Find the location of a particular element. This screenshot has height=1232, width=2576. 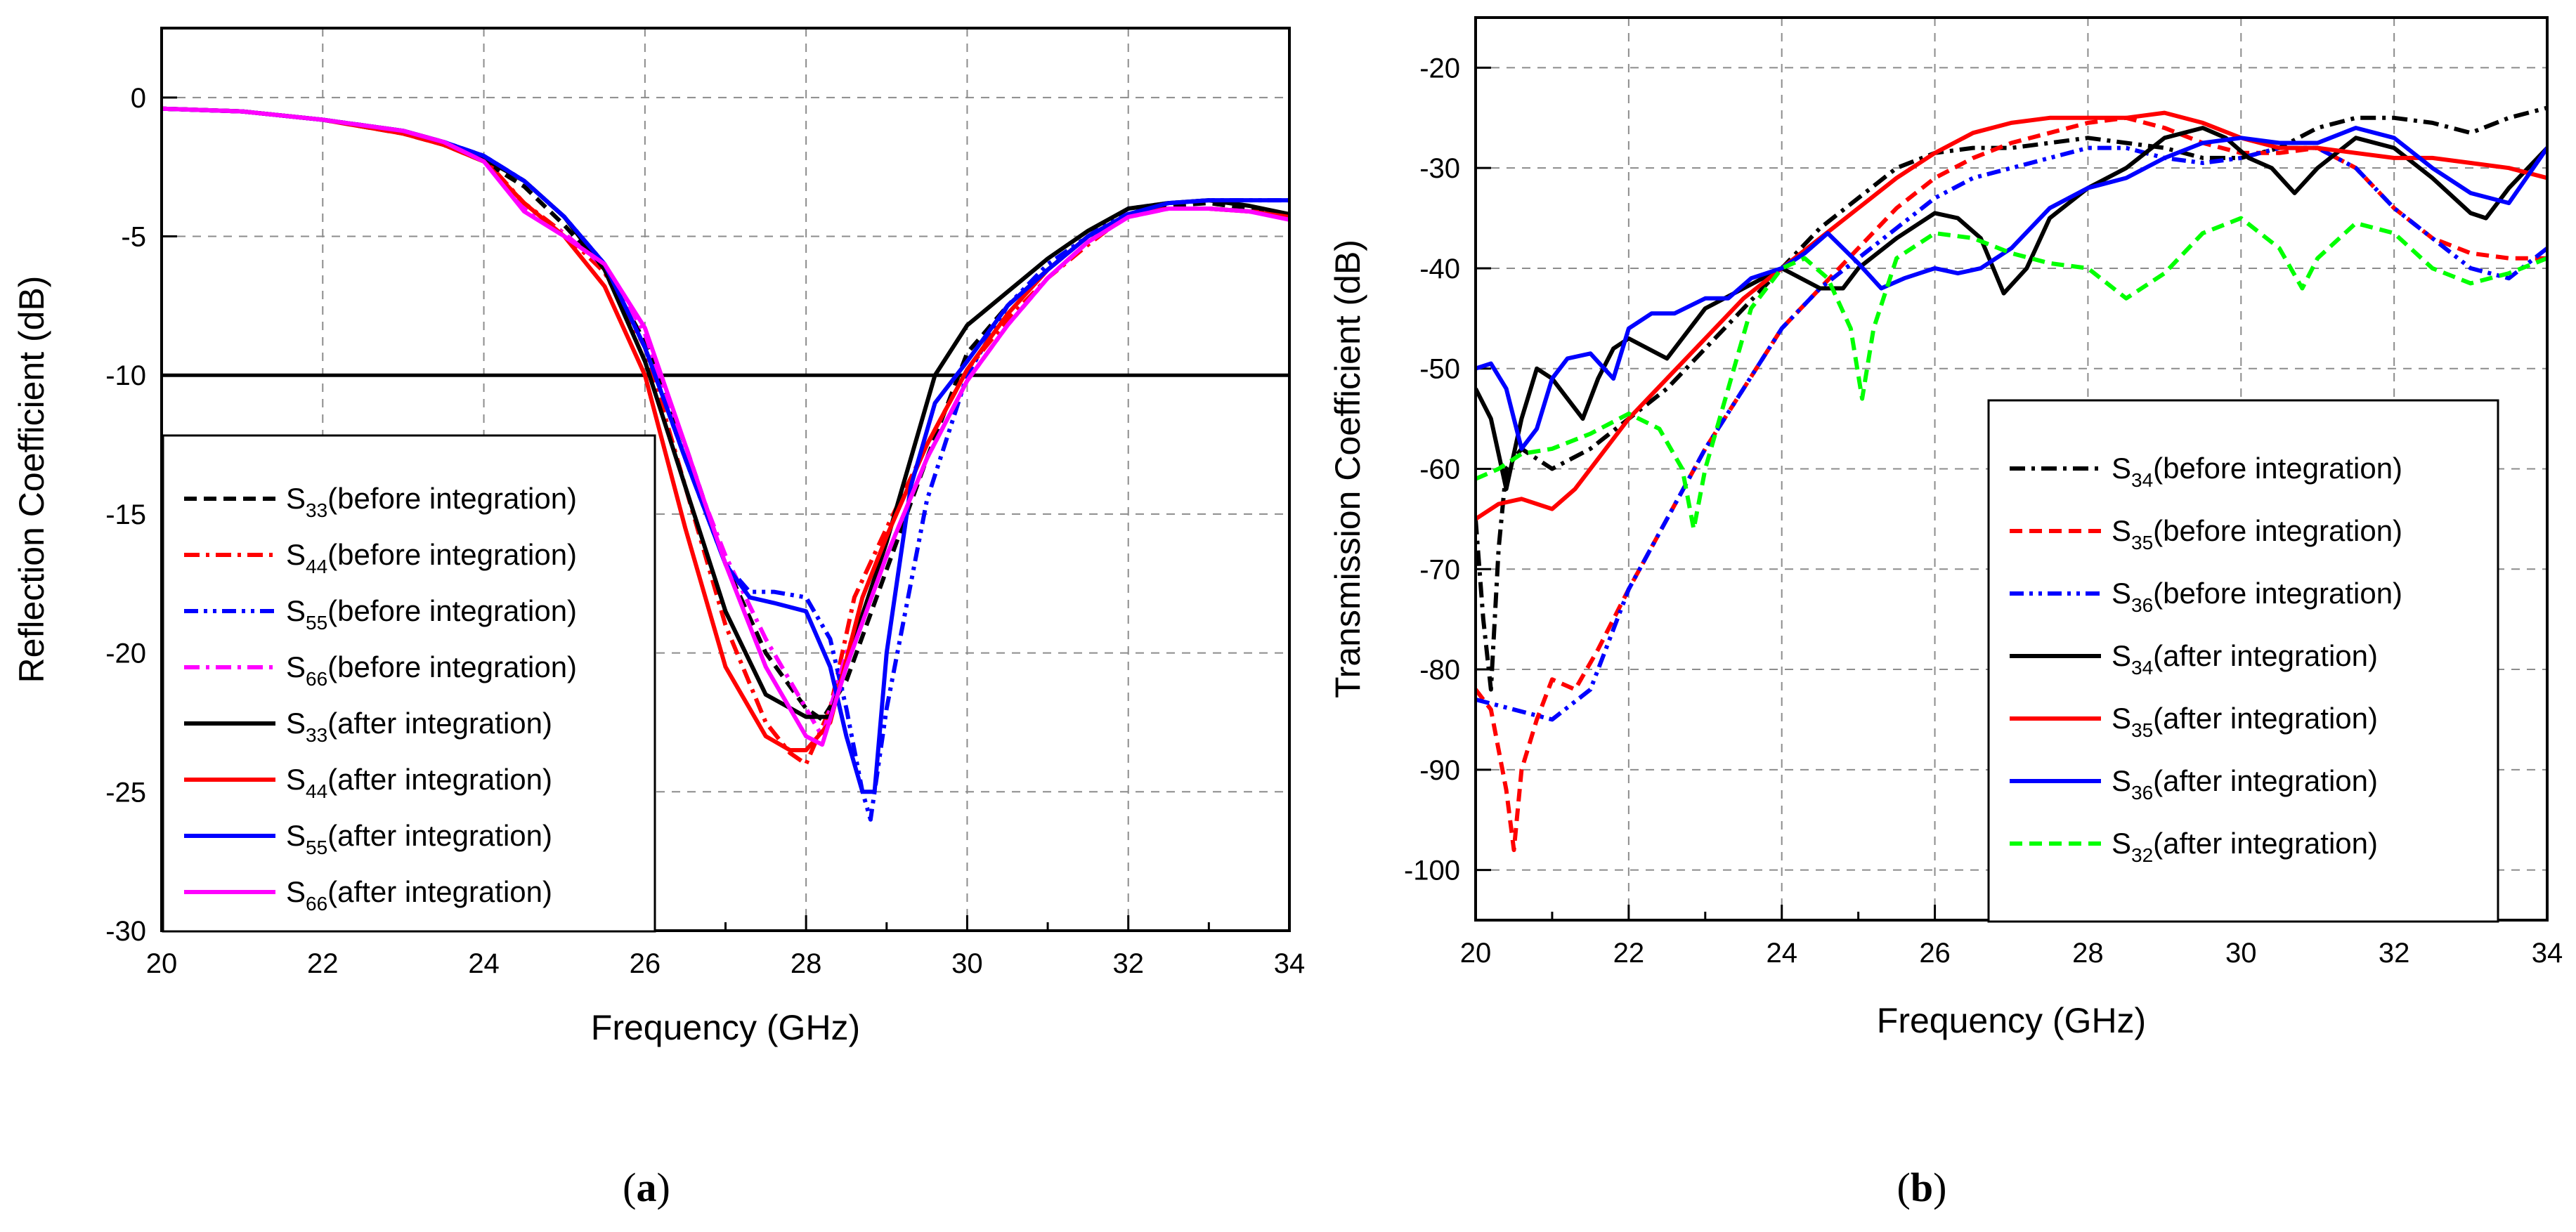

pa-x-tick-label: 28 is located at coordinates (806, 963).